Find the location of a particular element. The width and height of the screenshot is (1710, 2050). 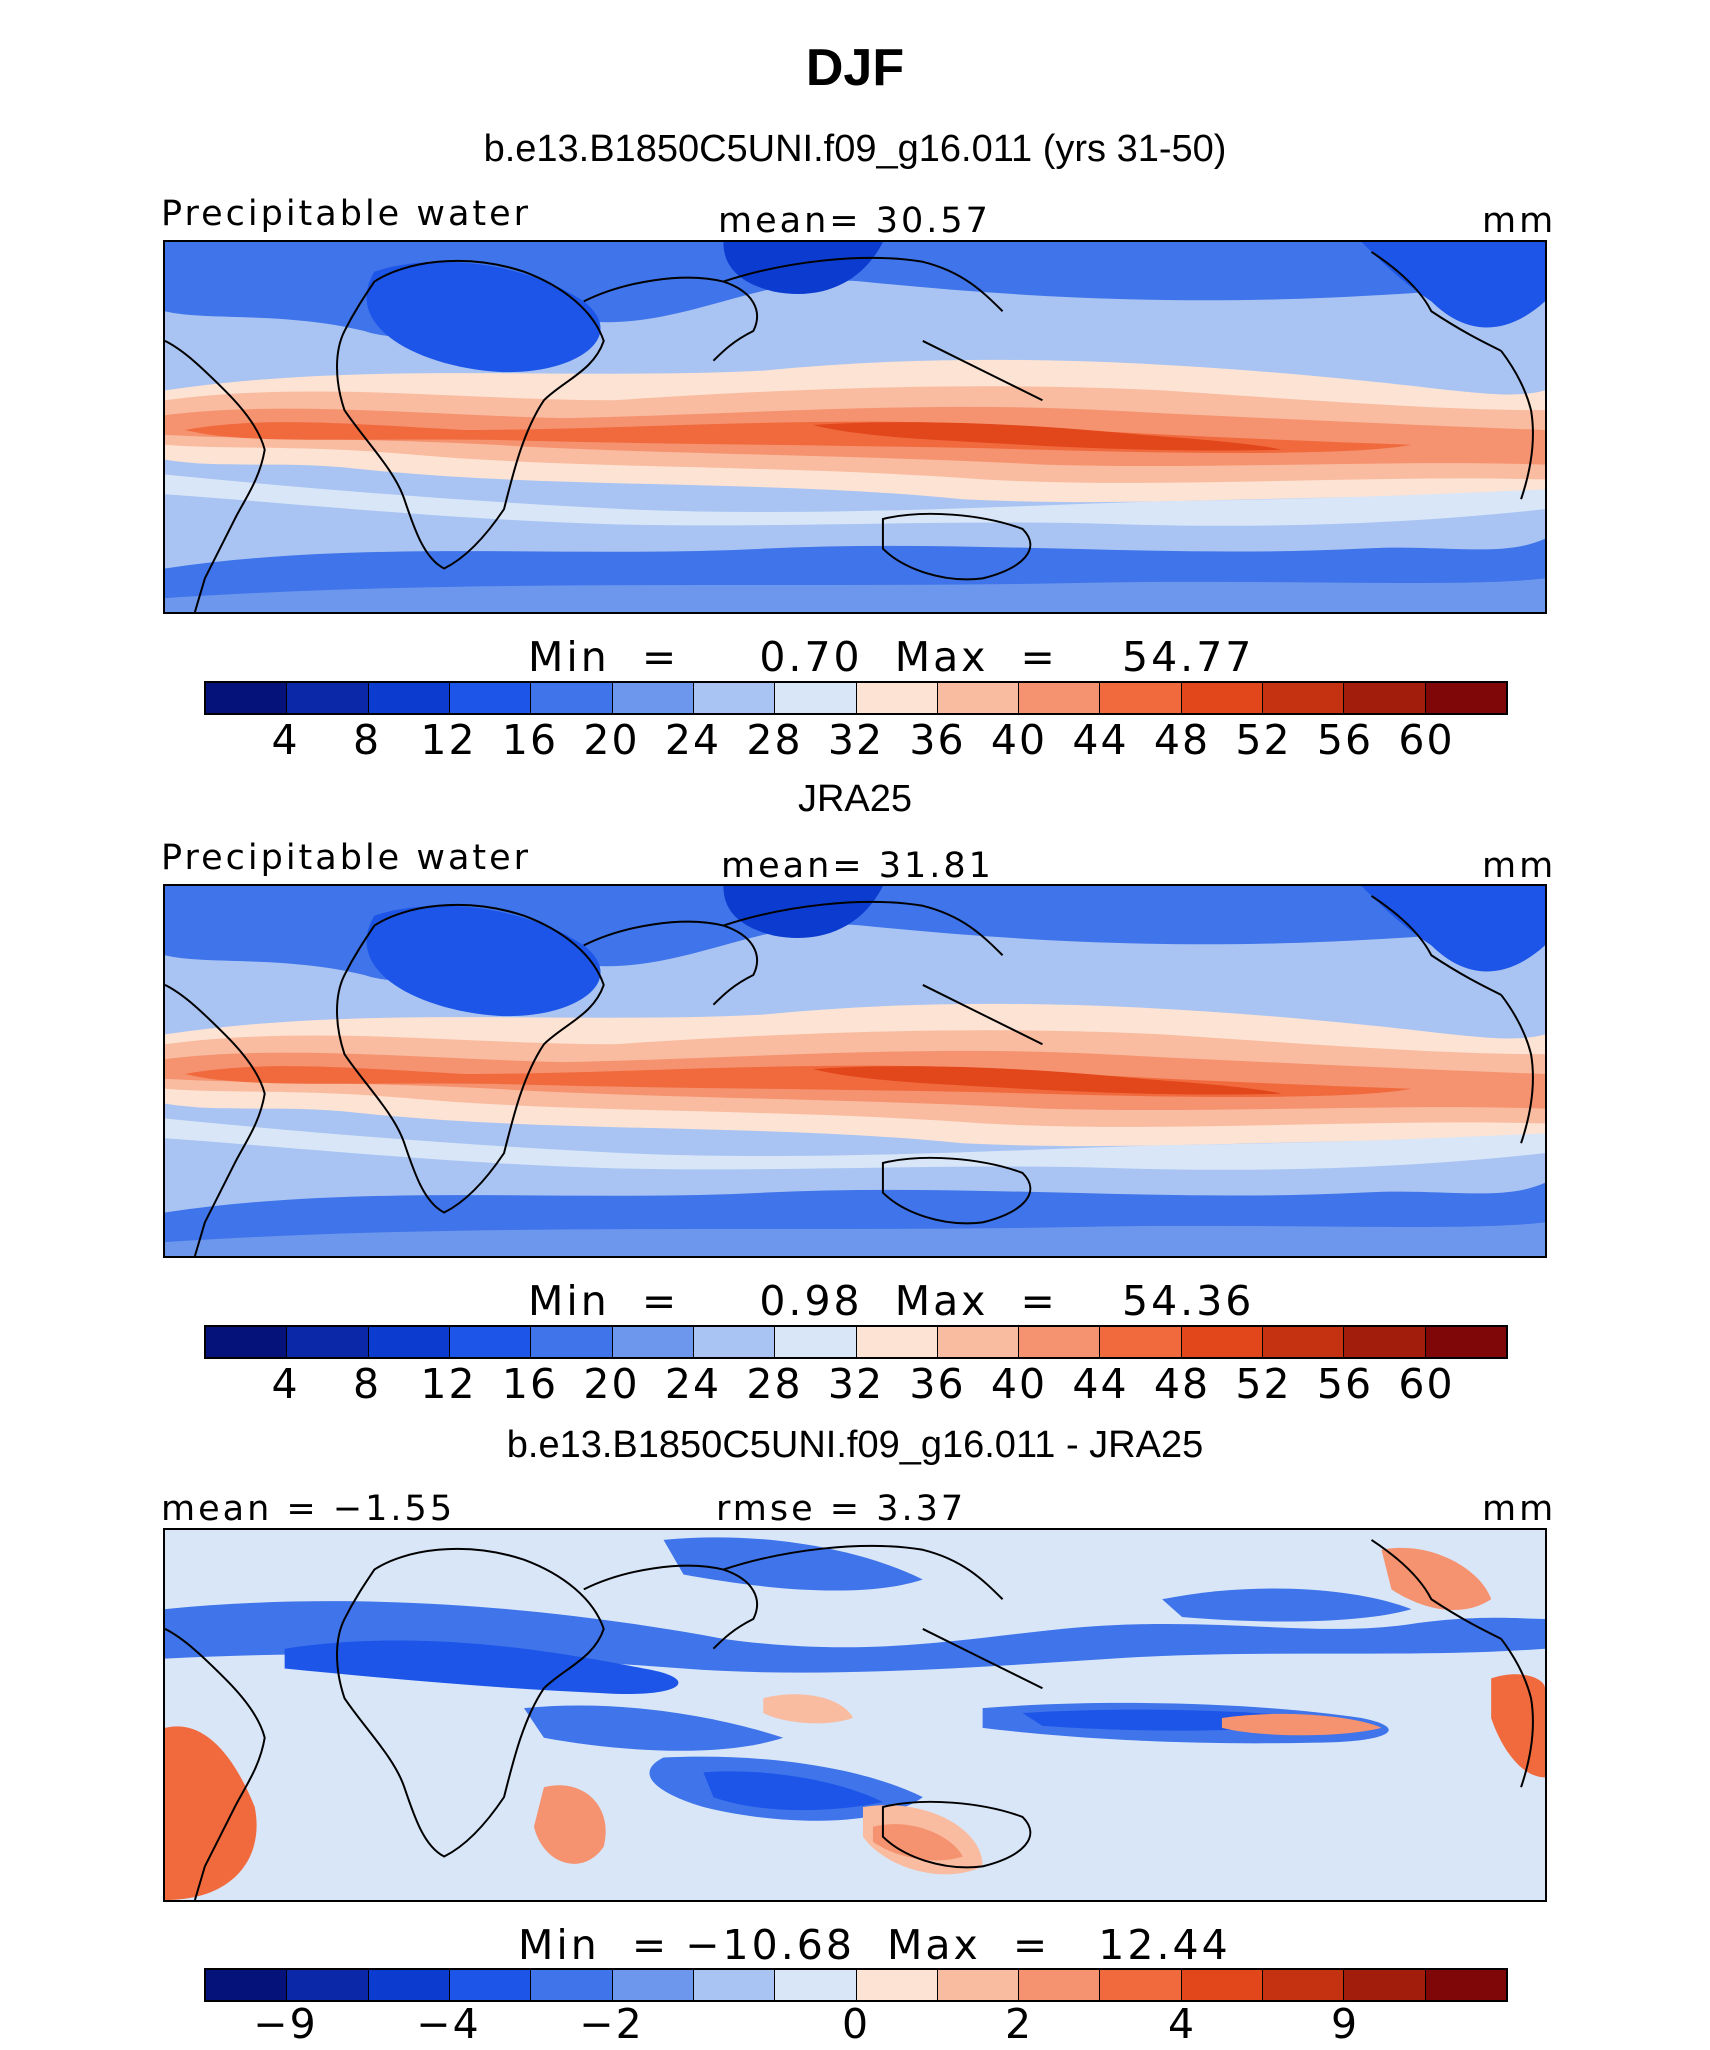

colorbar-tick-label: 52 is located at coordinates (1263, 1384).